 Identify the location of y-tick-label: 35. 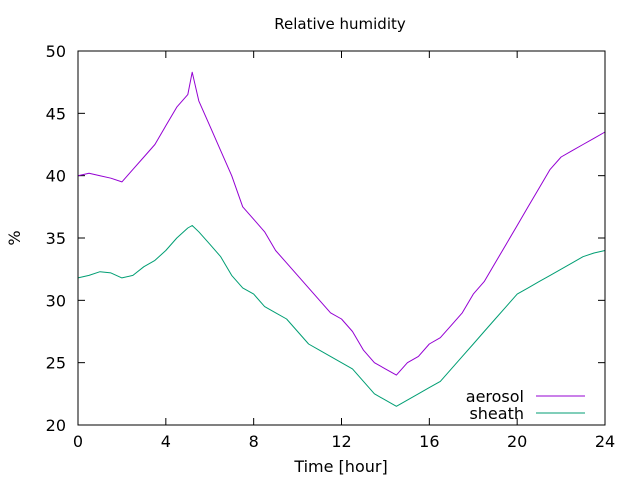
(56, 238).